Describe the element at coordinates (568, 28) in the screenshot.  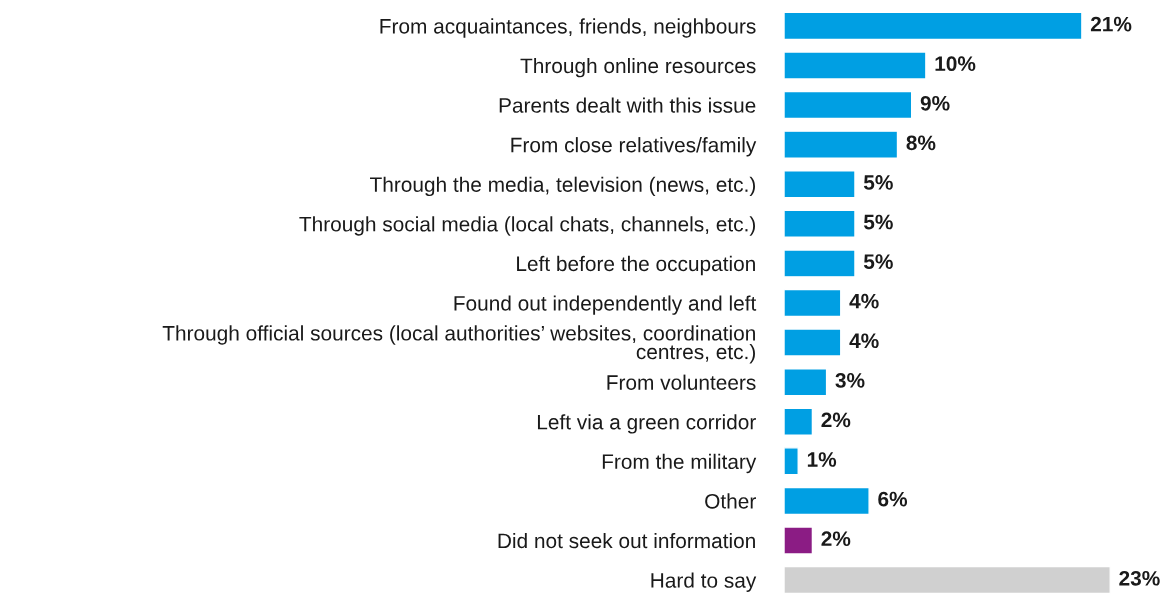
I see `y-tick-label: From acquaintances, friends, neighbours` at that location.